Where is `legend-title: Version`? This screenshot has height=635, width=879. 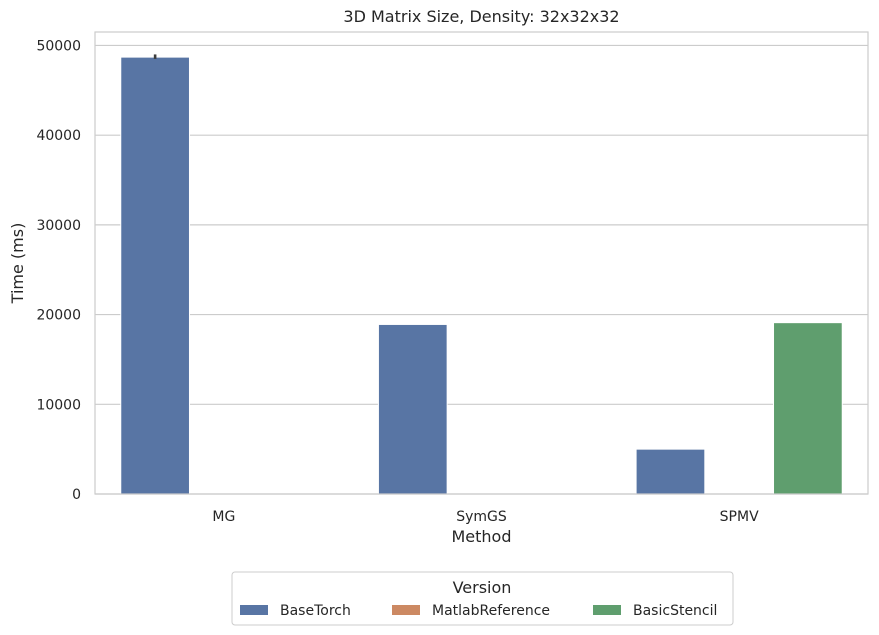 legend-title: Version is located at coordinates (482, 587).